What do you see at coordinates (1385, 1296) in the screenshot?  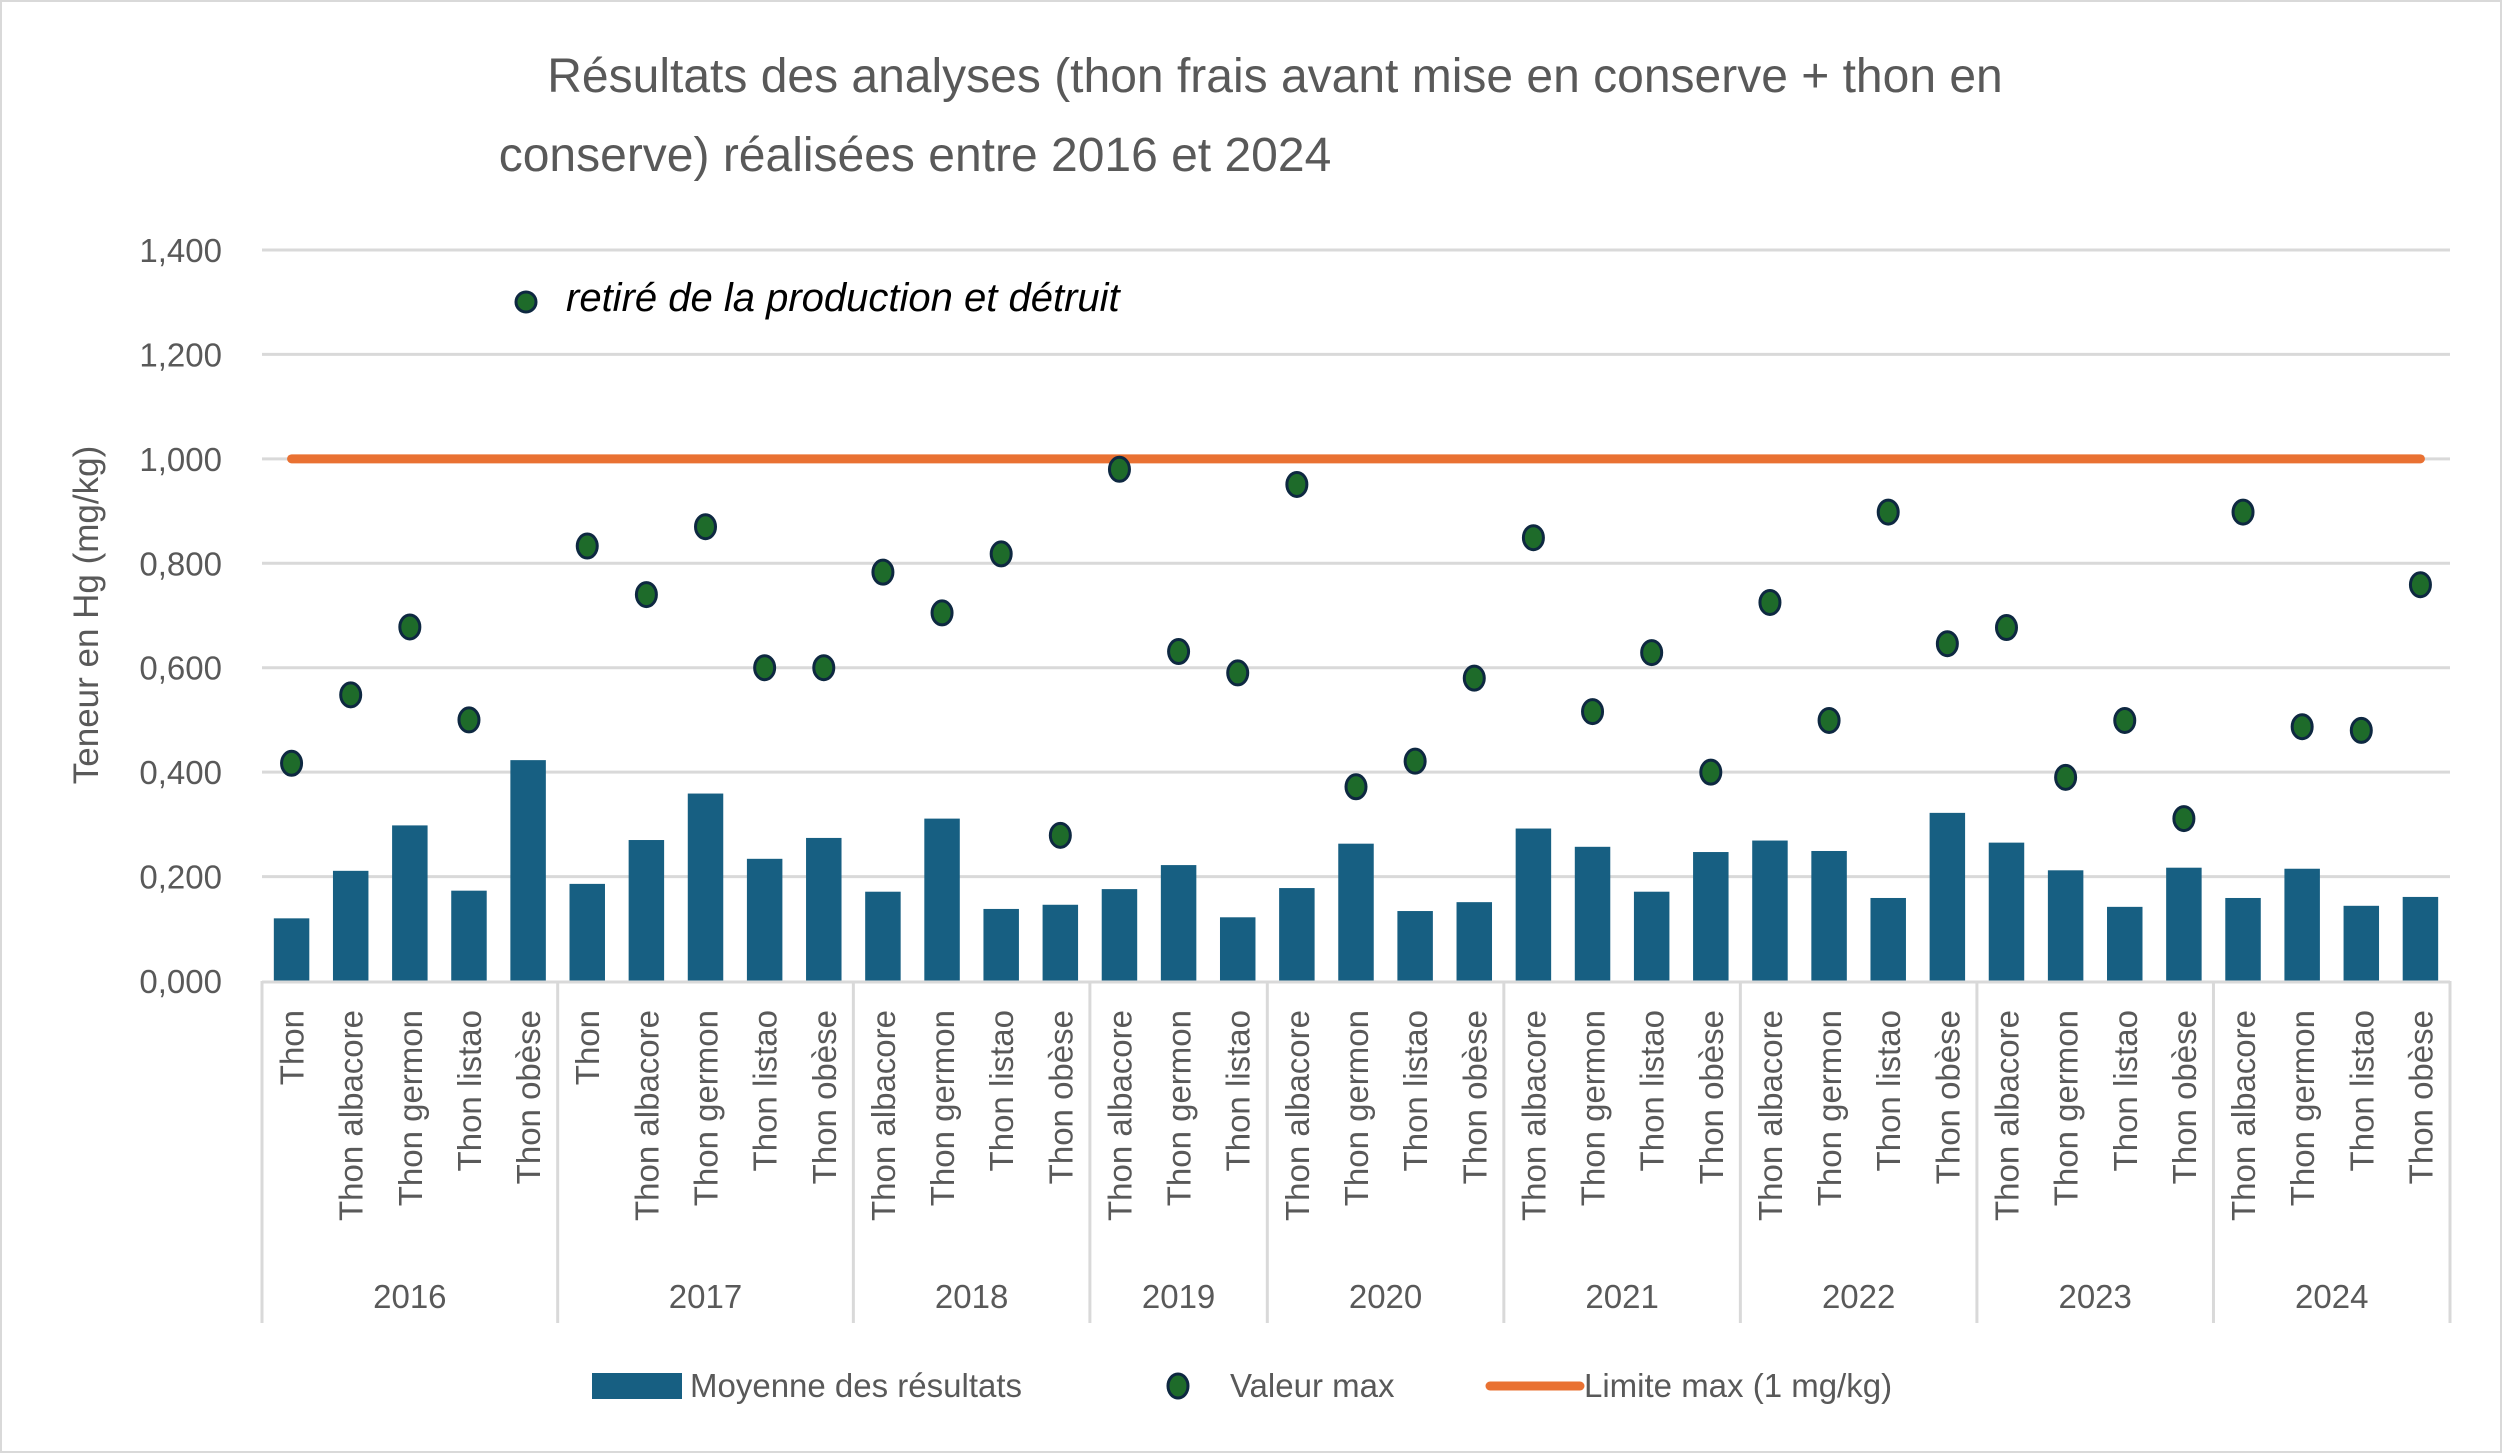 I see `x-group-label: 2020` at bounding box center [1385, 1296].